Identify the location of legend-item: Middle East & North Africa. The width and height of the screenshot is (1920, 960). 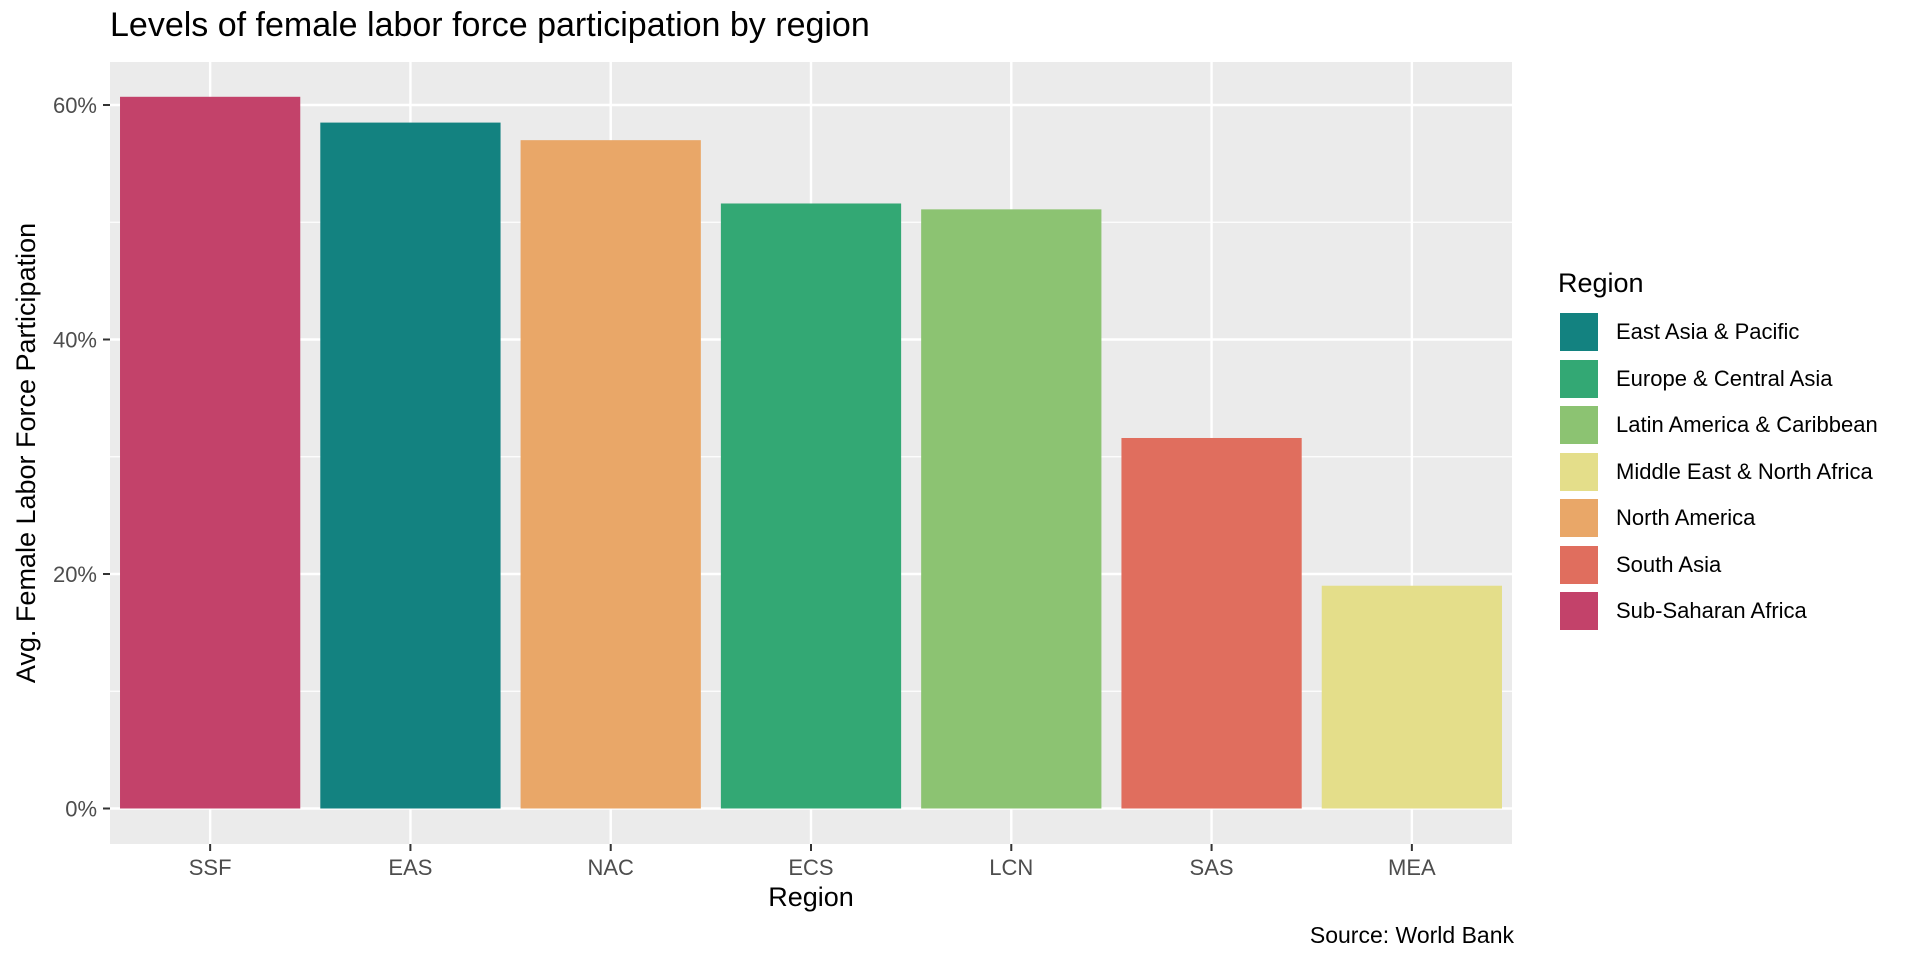
(1718, 472).